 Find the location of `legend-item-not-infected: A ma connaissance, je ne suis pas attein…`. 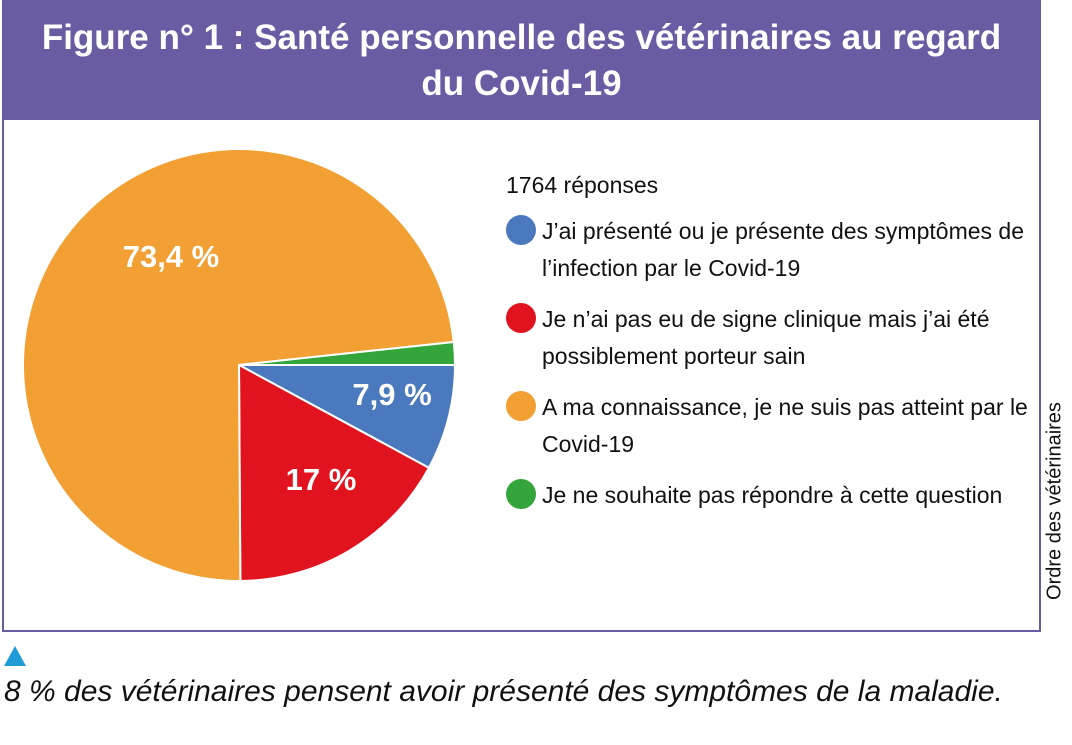

legend-item-not-infected: A ma connaissance, je ne suis pas attein… is located at coordinates (771, 426).